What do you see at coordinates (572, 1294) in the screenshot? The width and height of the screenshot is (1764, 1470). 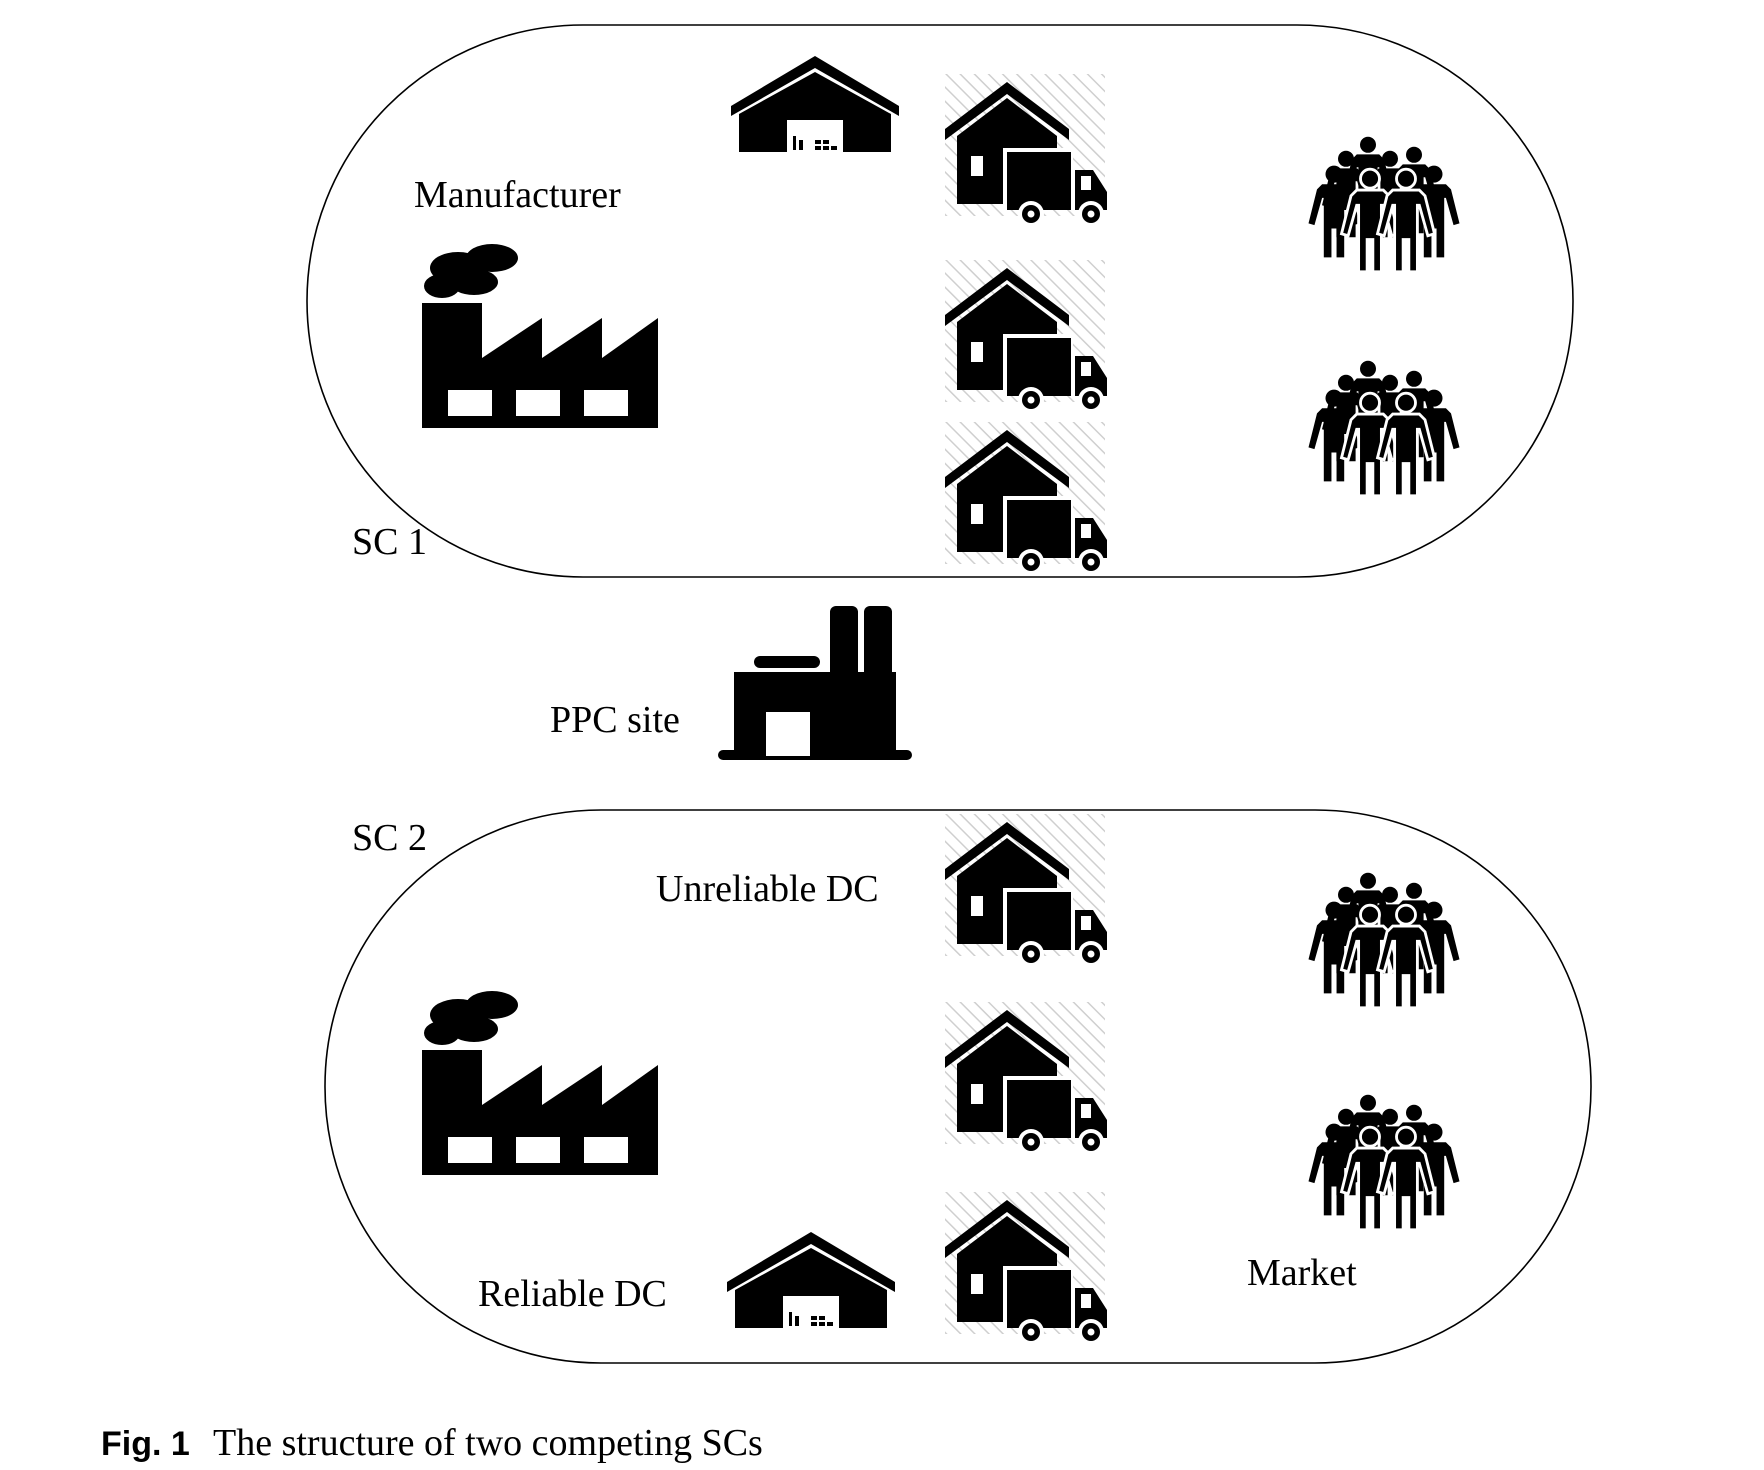 I see `reliable-dc-label: Reliable DC` at bounding box center [572, 1294].